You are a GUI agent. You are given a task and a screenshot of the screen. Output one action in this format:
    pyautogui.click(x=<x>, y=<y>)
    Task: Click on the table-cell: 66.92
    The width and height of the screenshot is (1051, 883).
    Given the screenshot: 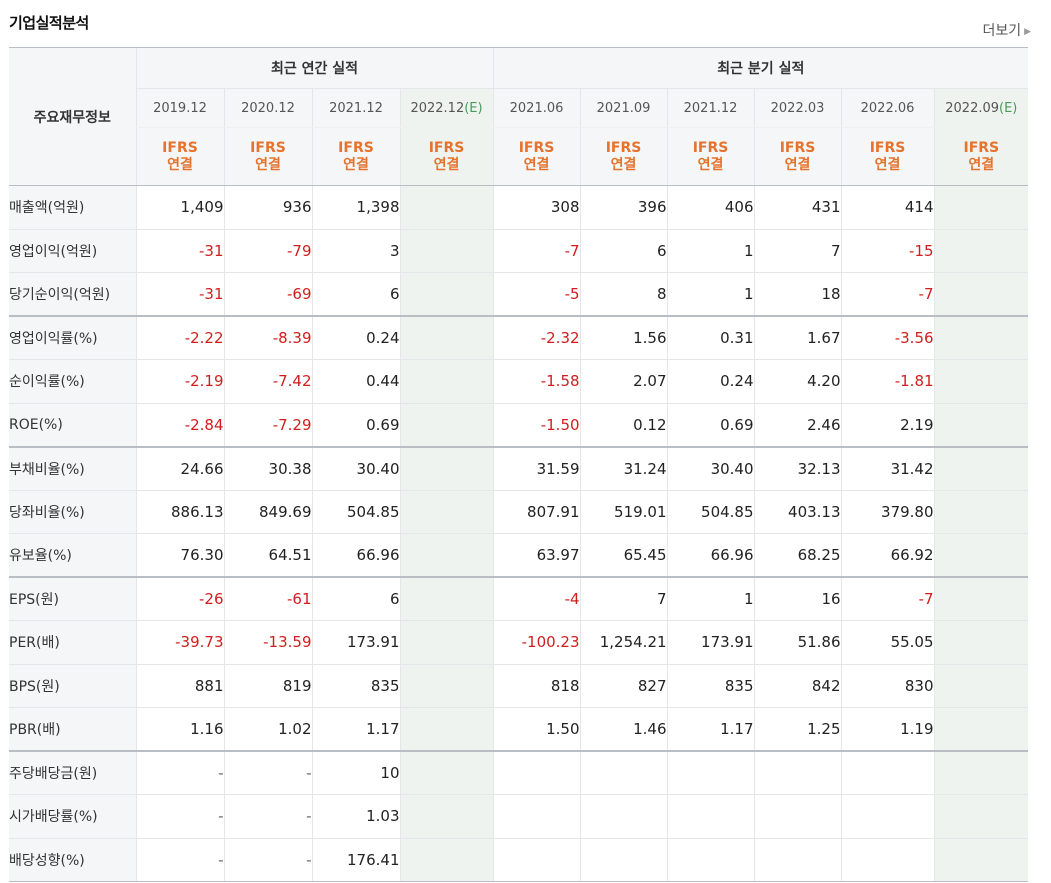 What is the action you would take?
    pyautogui.click(x=887, y=555)
    